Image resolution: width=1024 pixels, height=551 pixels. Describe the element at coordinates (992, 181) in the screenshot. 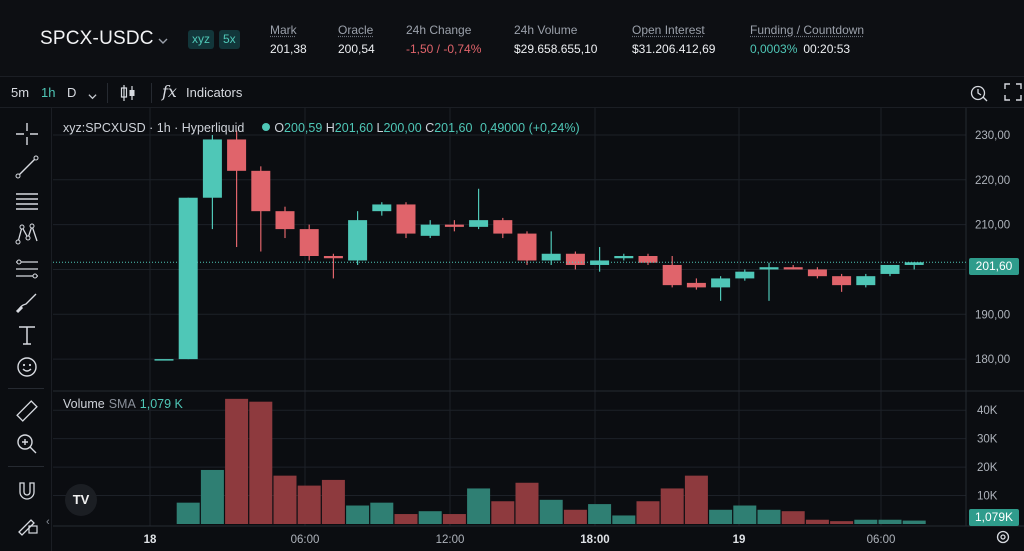

I see `price-tick-label: 220,00` at that location.